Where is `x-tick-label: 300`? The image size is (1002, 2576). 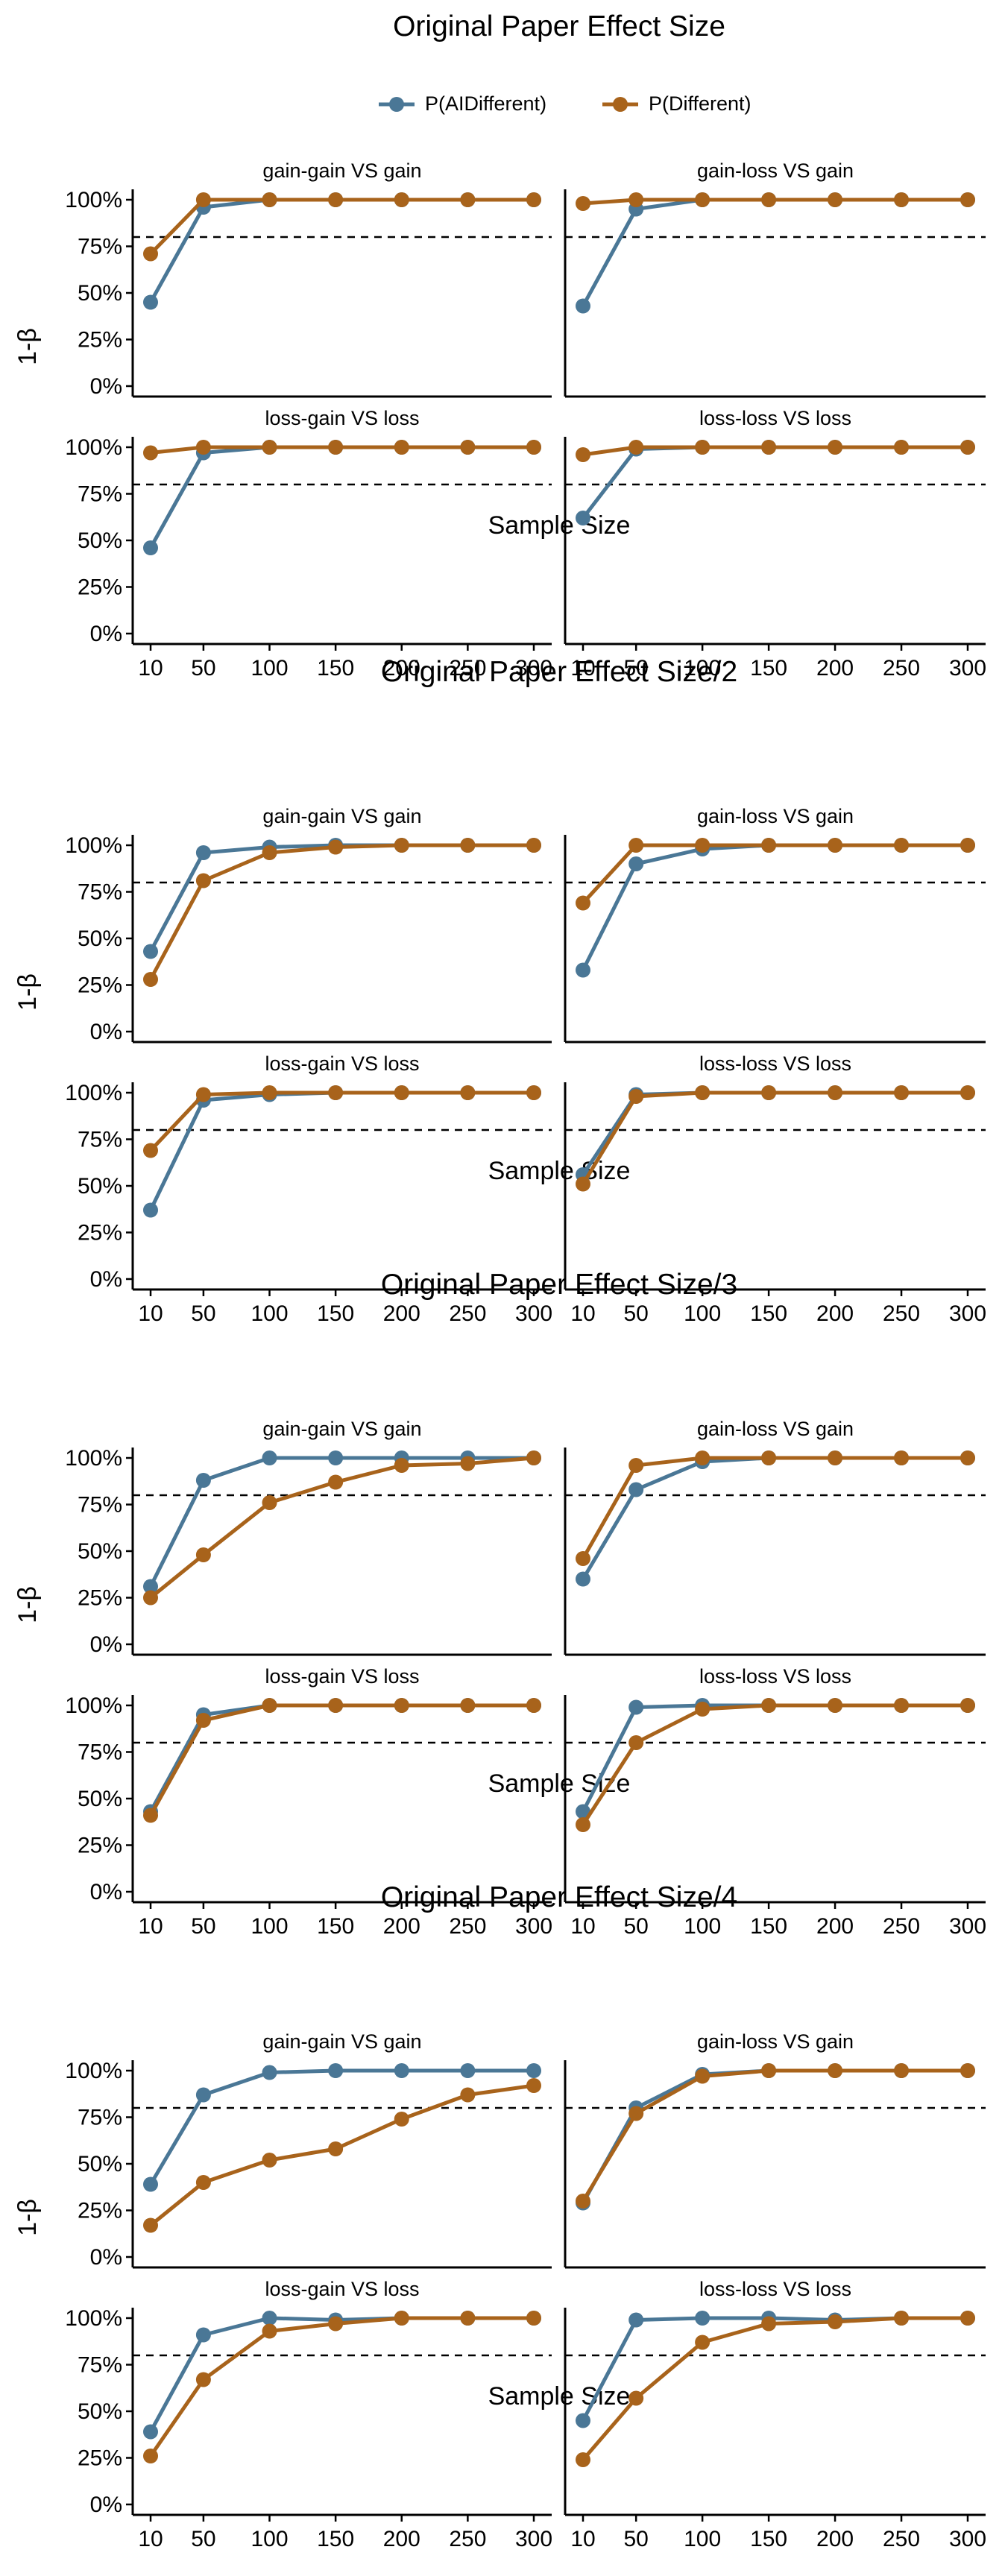 x-tick-label: 300 is located at coordinates (533, 2539).